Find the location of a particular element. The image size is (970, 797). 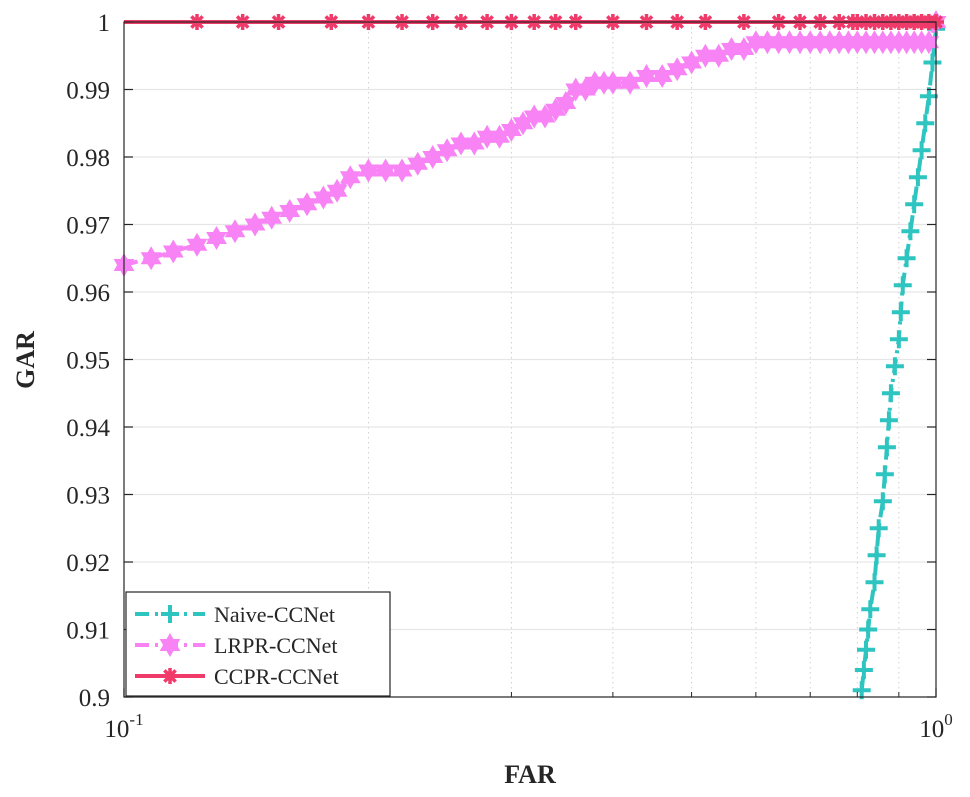

x-tick-label: 10⁰ is located at coordinates (936, 726).